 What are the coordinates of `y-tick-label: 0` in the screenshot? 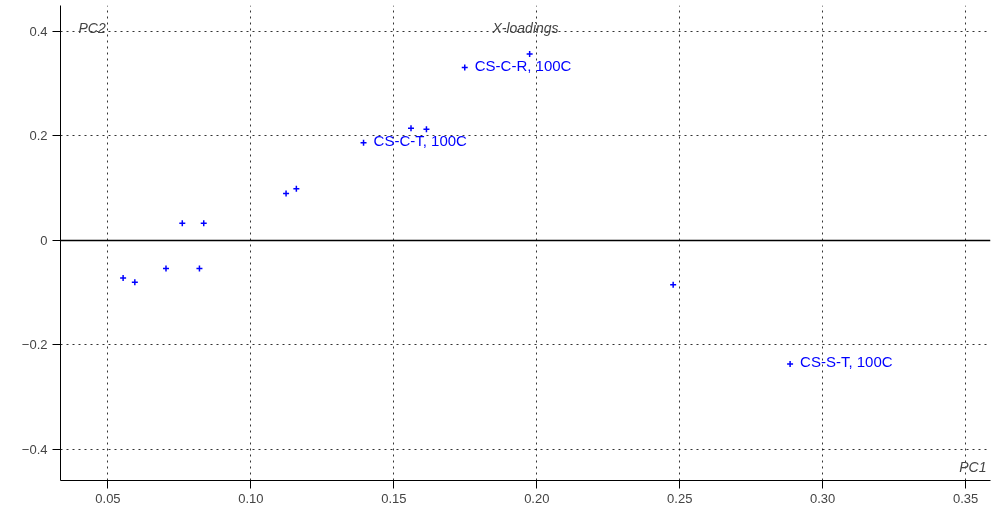 It's located at (44, 240).